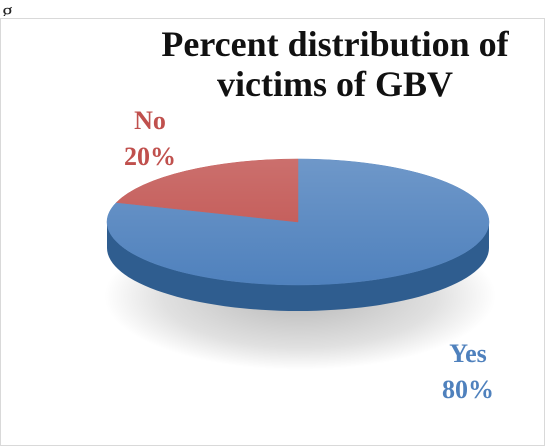  What do you see at coordinates (150, 120) in the screenshot?
I see `slice-label-no: No` at bounding box center [150, 120].